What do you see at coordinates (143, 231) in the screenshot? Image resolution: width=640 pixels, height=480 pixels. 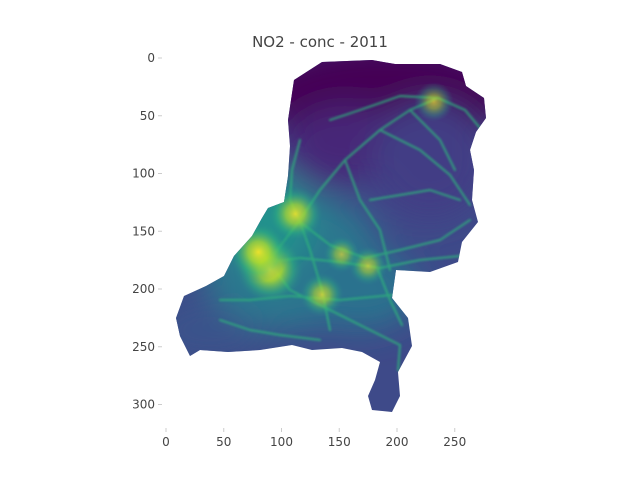 I see `y-tick-label: 150` at bounding box center [143, 231].